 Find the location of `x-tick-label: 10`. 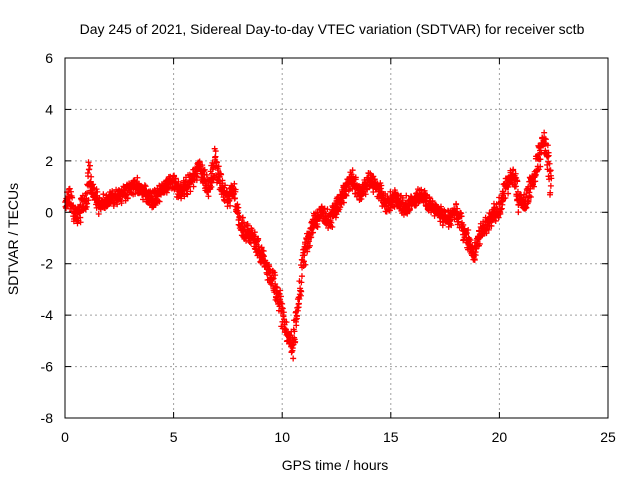

x-tick-label: 10 is located at coordinates (282, 437).